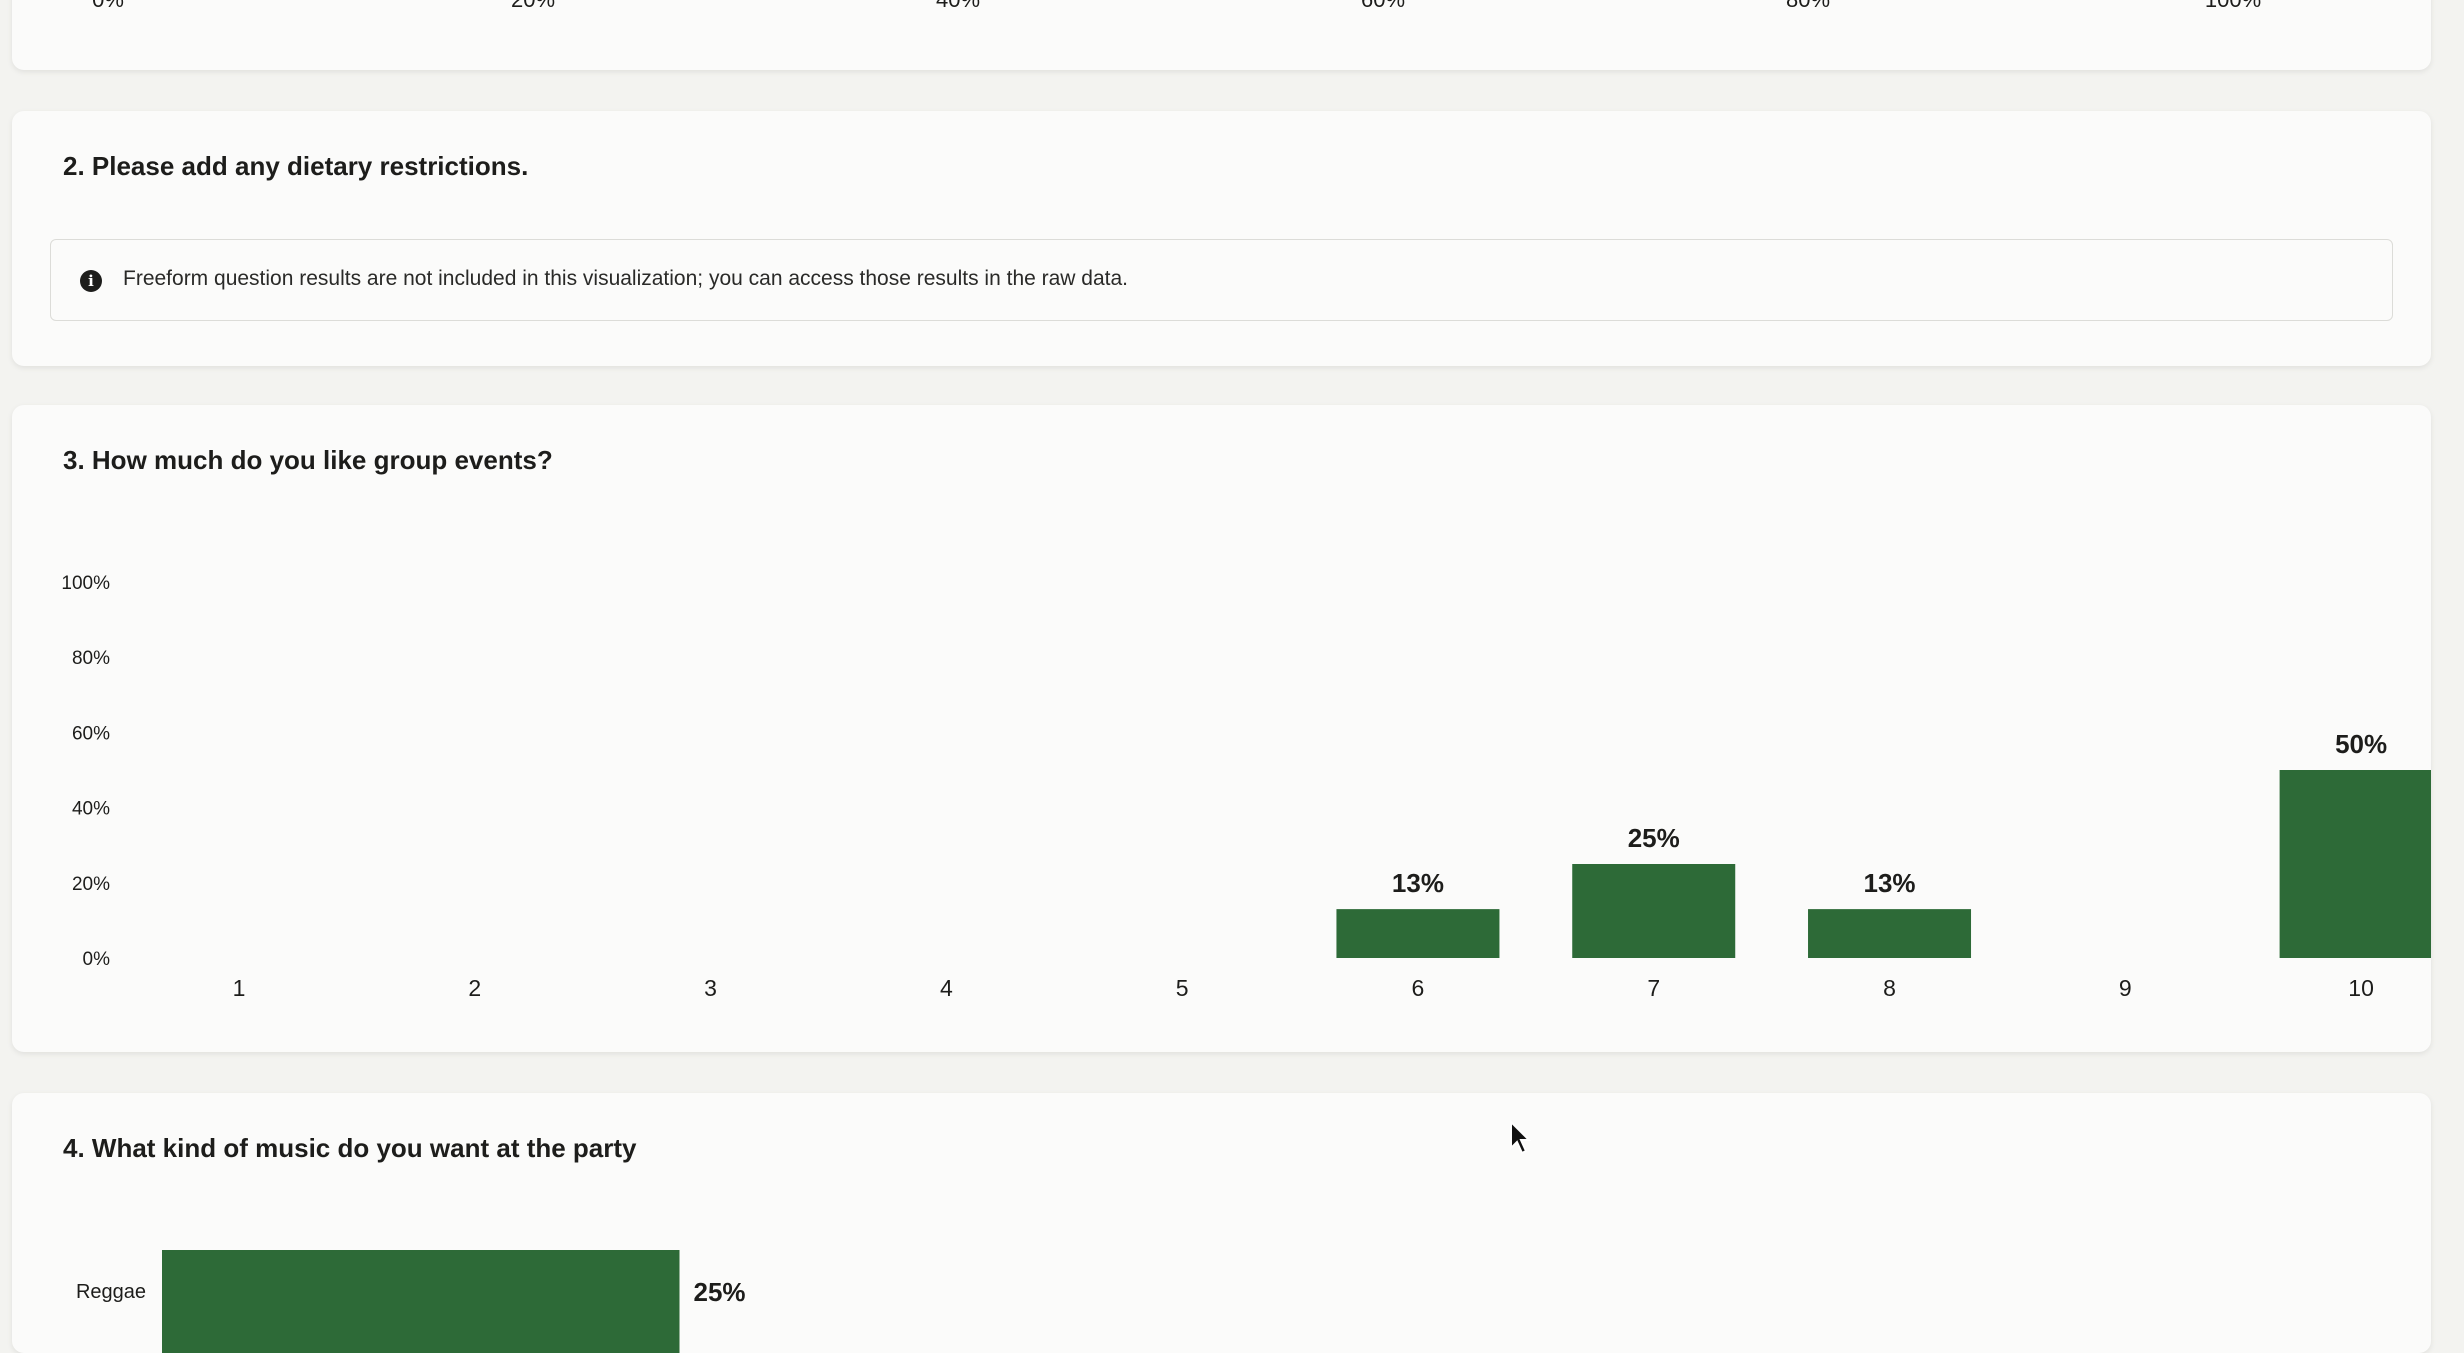 This screenshot has width=2464, height=1353. I want to click on q1-x-tick-label: 80%, so click(1808, 6).